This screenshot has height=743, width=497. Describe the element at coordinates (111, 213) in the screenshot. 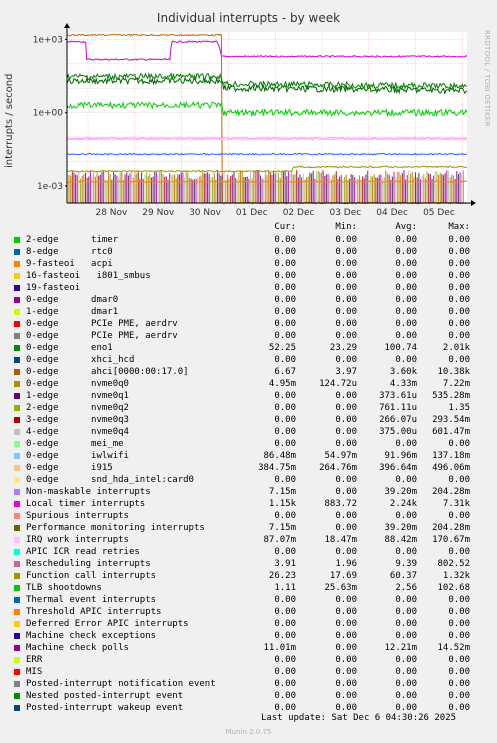

I see `x-tick-label: 28 Nov` at that location.